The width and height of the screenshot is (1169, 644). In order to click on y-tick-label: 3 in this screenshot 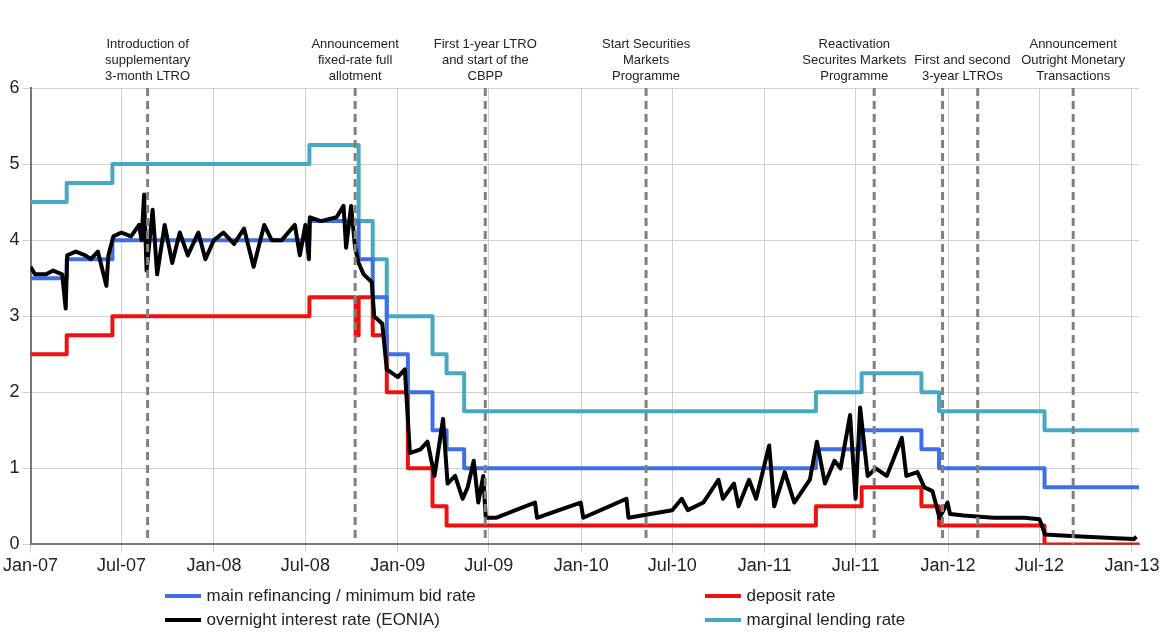, I will do `click(14, 315)`.